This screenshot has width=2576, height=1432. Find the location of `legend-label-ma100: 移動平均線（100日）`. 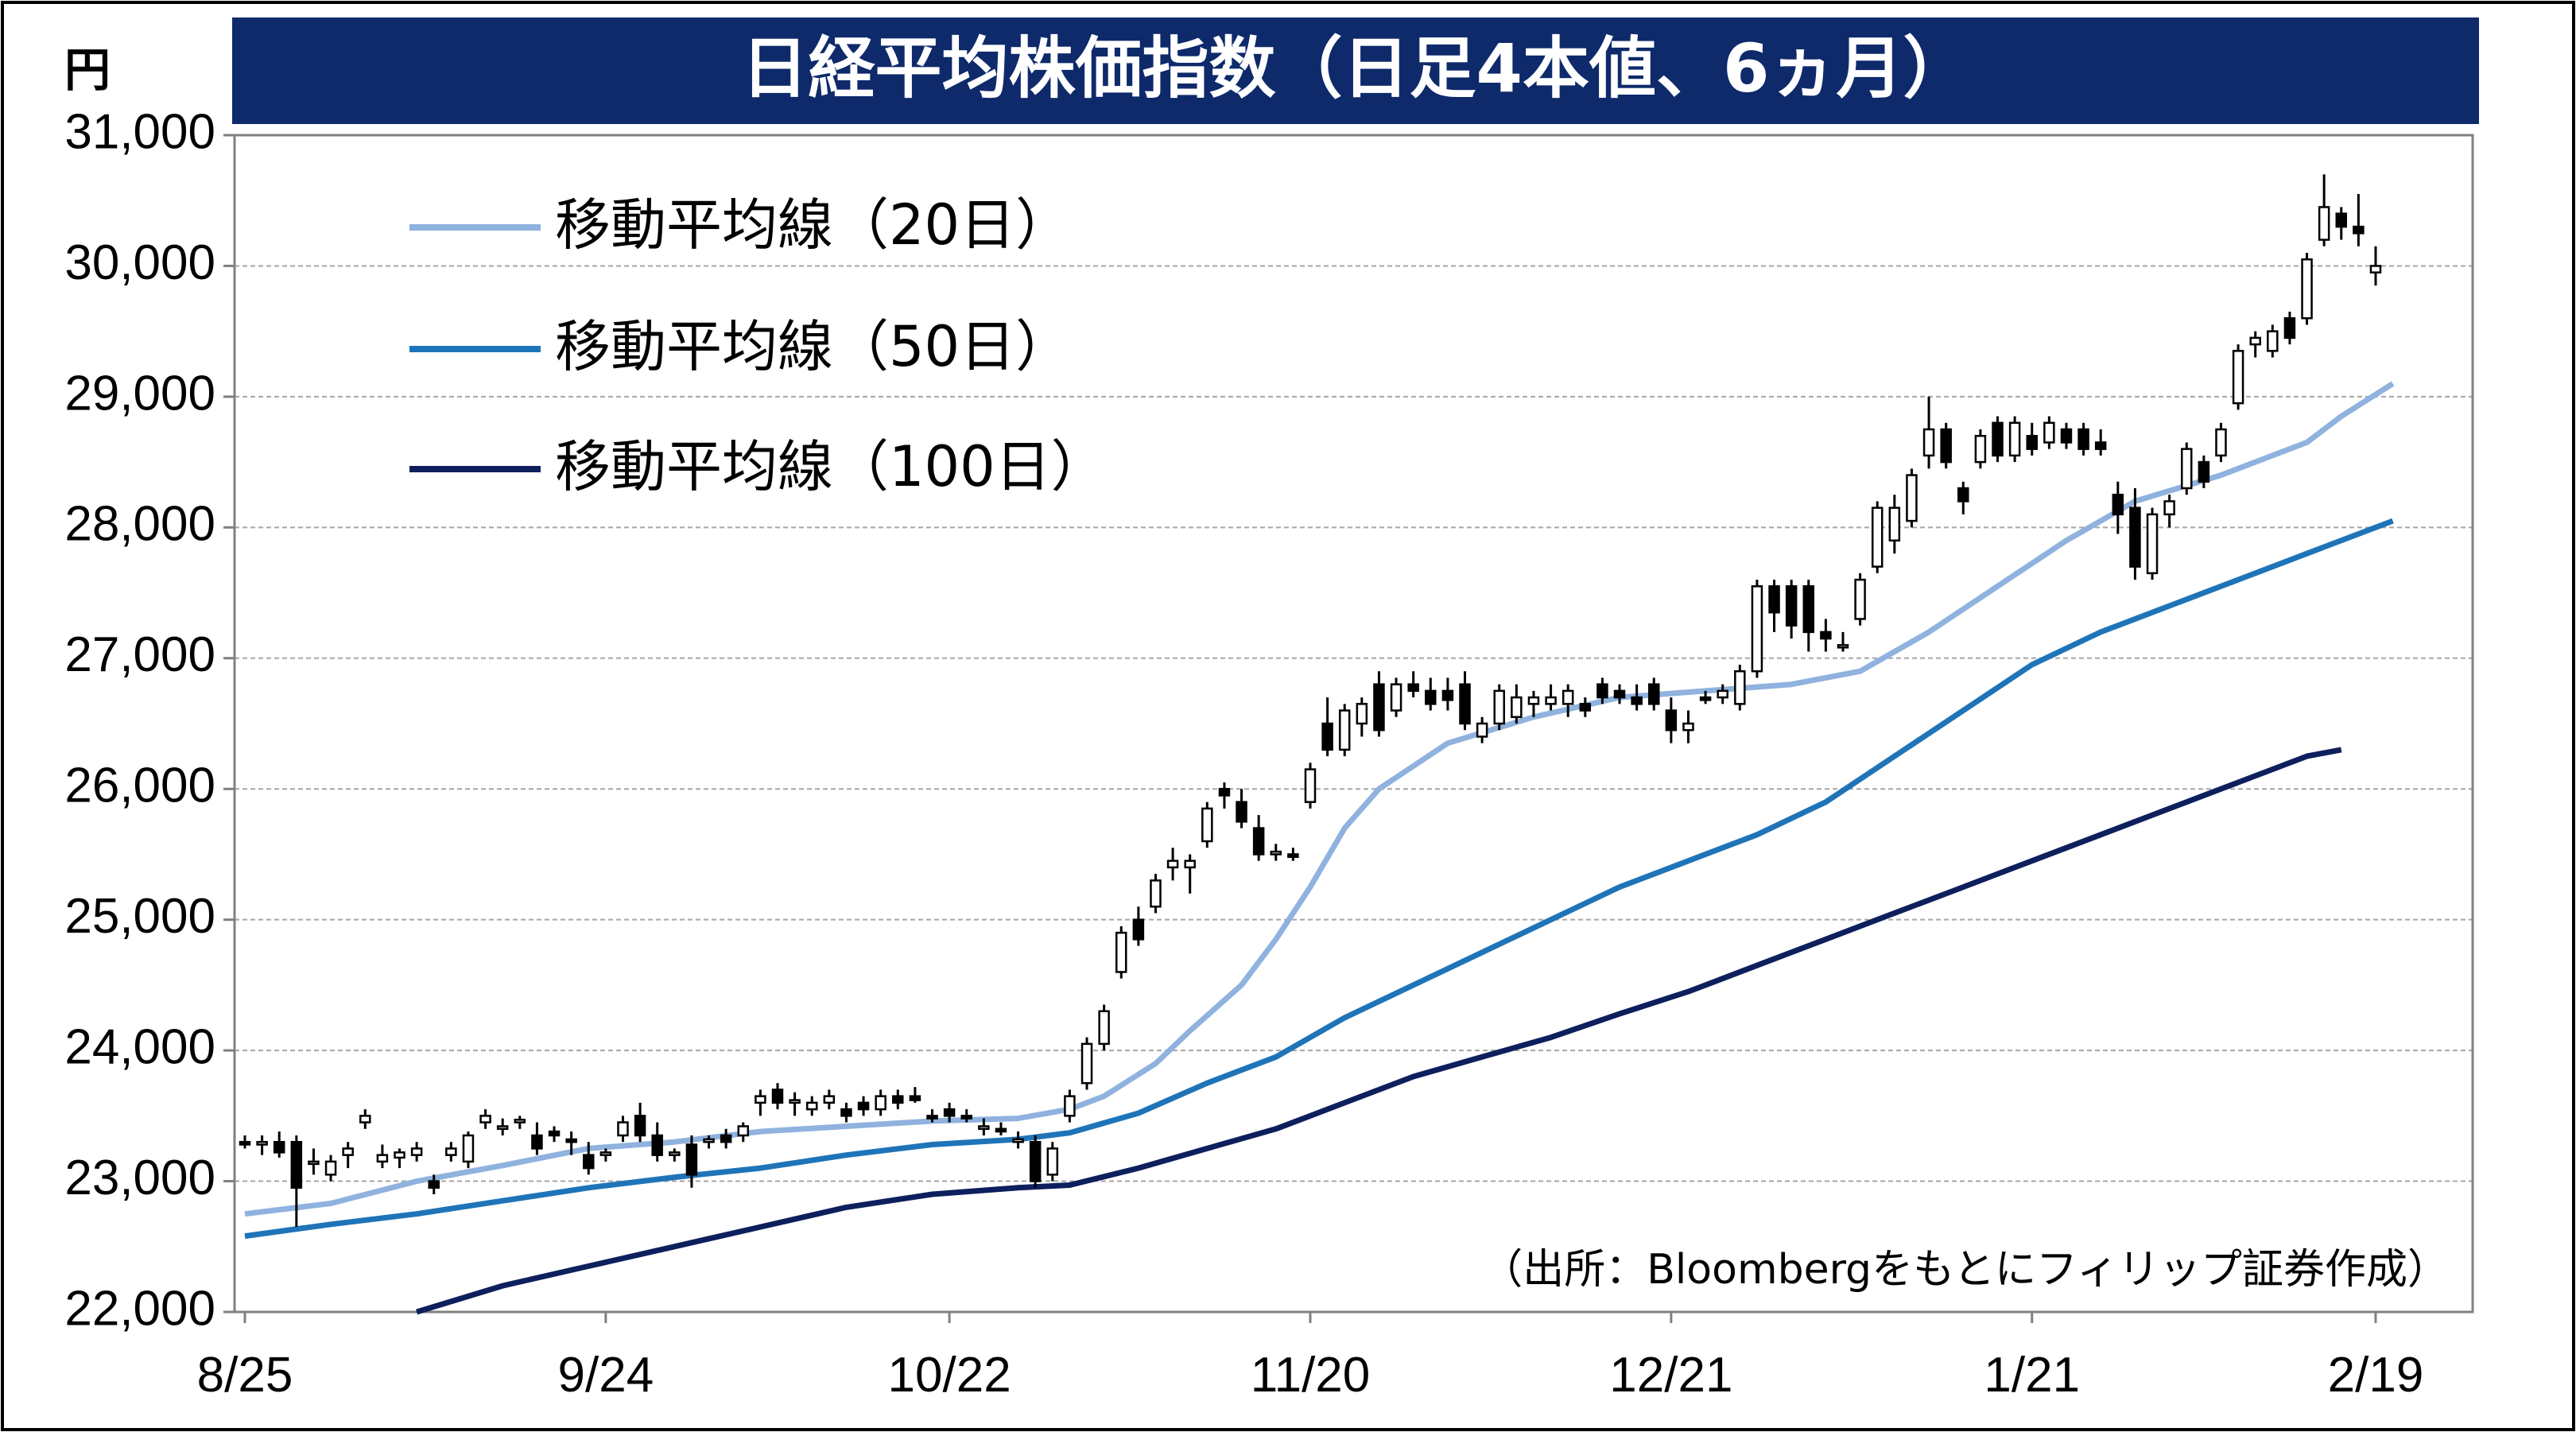

legend-label-ma100: 移動平均線（100日） is located at coordinates (831, 466).